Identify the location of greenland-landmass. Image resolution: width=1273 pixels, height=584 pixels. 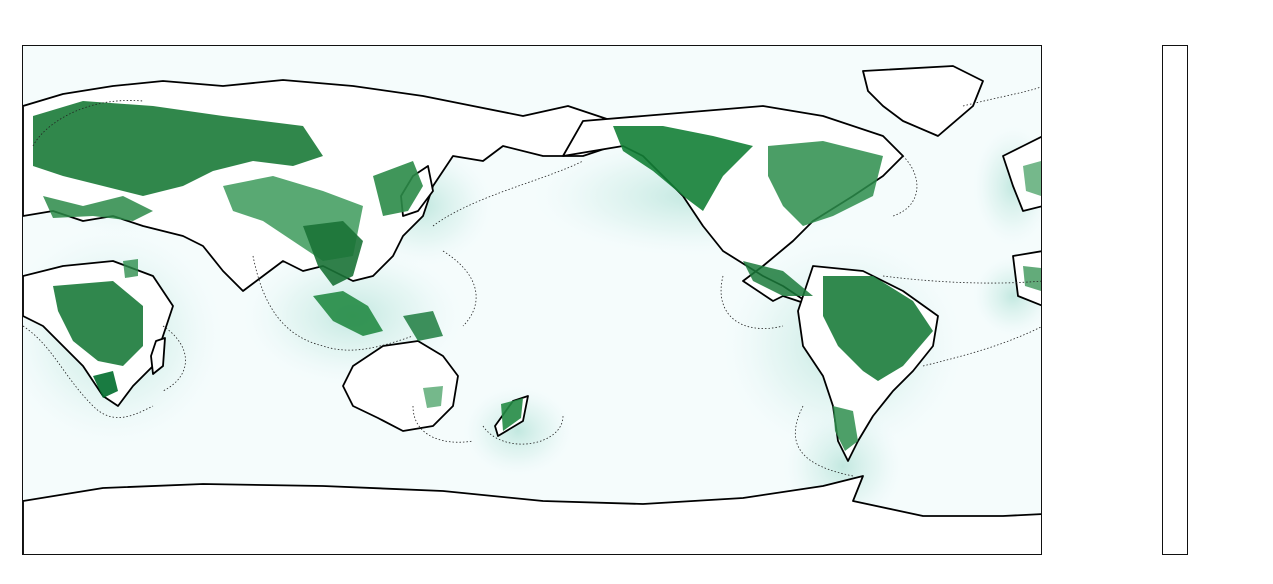
(923, 101).